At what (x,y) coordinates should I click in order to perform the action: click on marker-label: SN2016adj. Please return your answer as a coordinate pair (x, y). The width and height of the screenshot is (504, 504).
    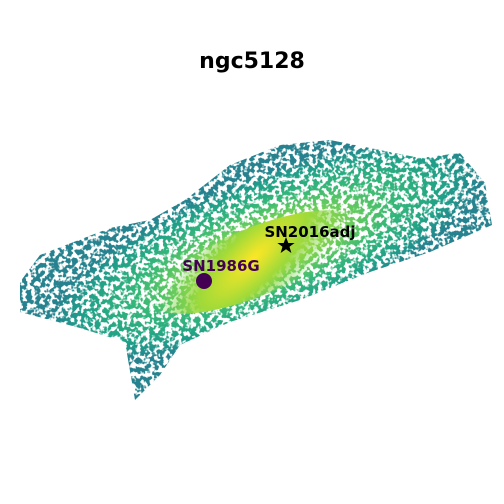
    Looking at the image, I should click on (309, 232).